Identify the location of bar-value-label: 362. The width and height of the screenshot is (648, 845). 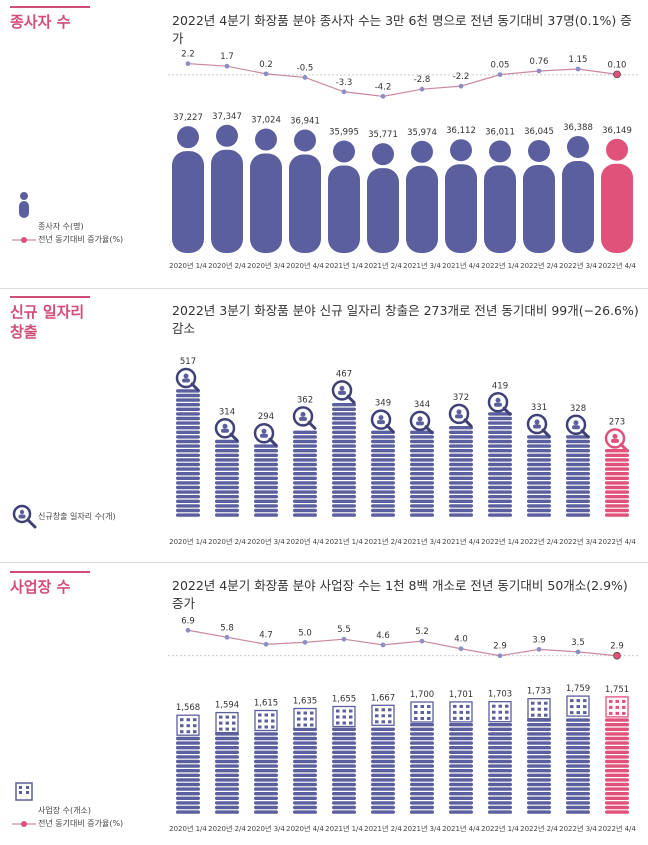
(305, 400).